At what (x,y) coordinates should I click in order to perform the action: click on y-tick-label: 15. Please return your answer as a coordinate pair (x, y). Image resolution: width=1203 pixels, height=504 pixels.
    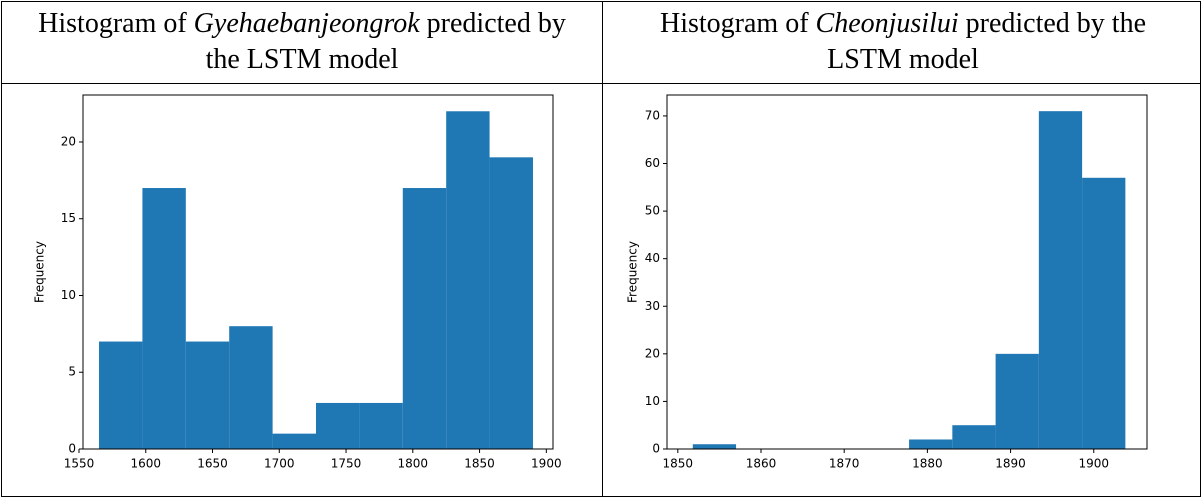
    Looking at the image, I should click on (68, 218).